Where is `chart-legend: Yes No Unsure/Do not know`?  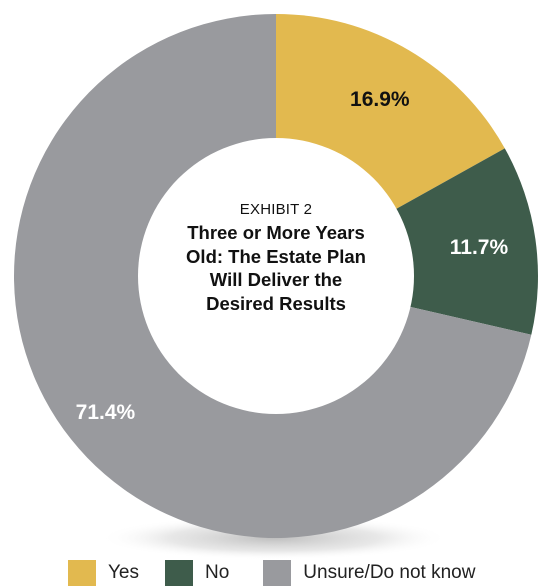 chart-legend: Yes No Unsure/Do not know is located at coordinates (279, 573).